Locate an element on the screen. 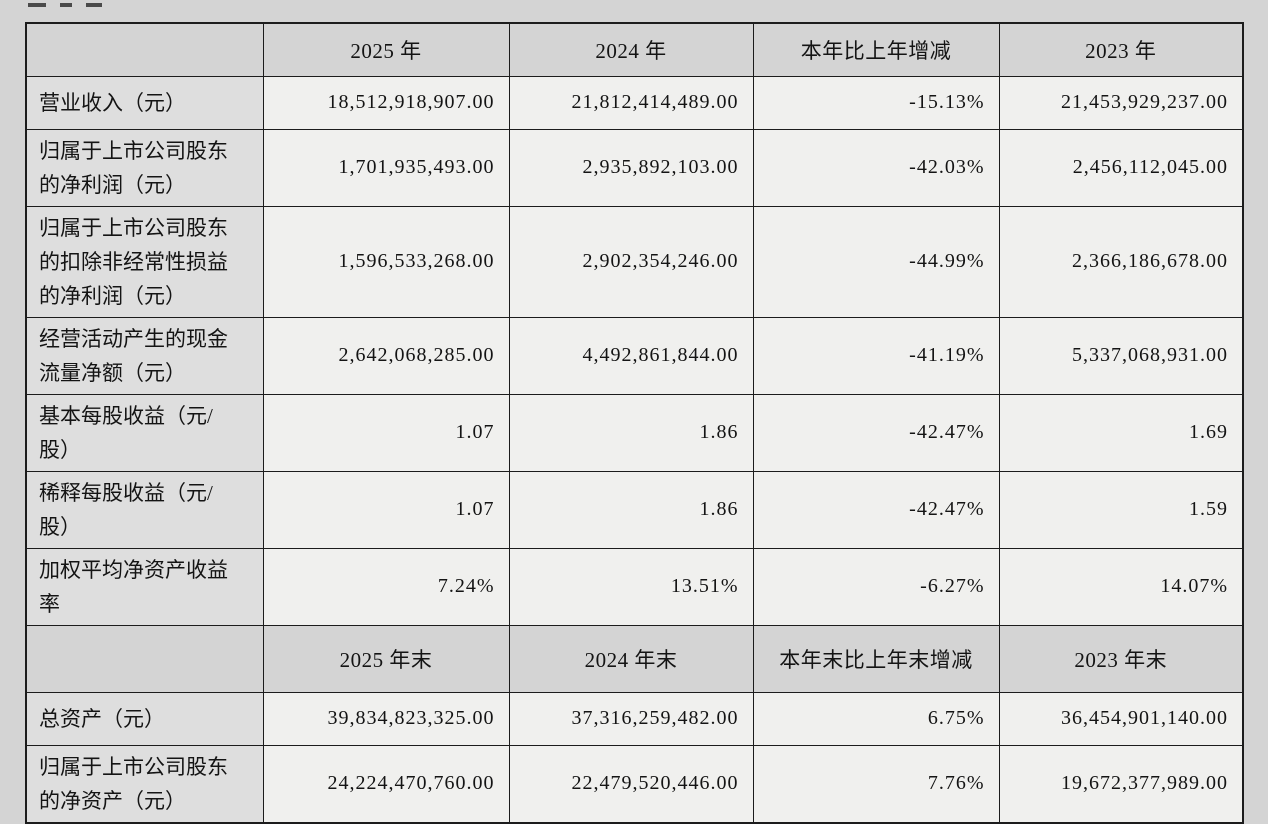 The width and height of the screenshot is (1268, 824). row-label: 总资产（元） is located at coordinates (144, 718).